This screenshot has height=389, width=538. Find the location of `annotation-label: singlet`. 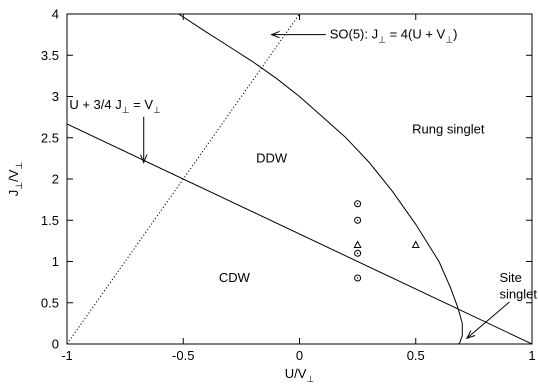

annotation-label: singlet is located at coordinates (518, 294).